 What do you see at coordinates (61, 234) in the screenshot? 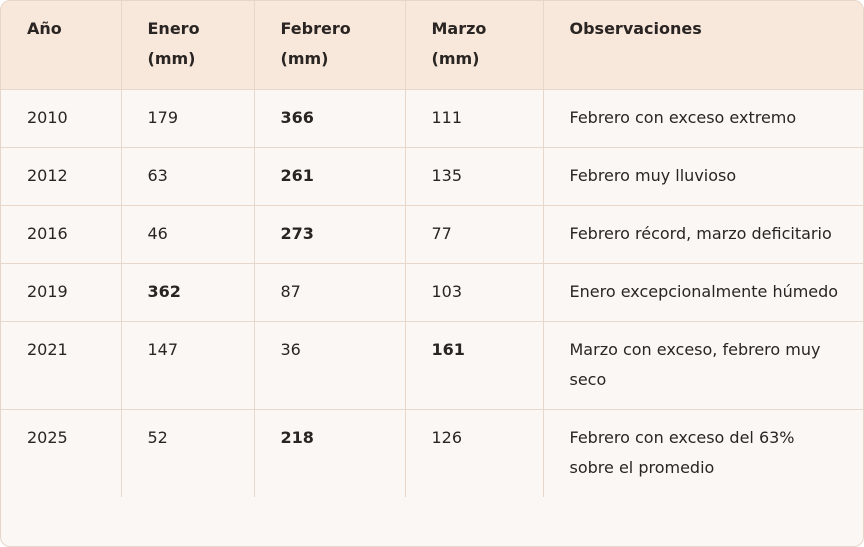
I see `table-cell: 2016` at bounding box center [61, 234].